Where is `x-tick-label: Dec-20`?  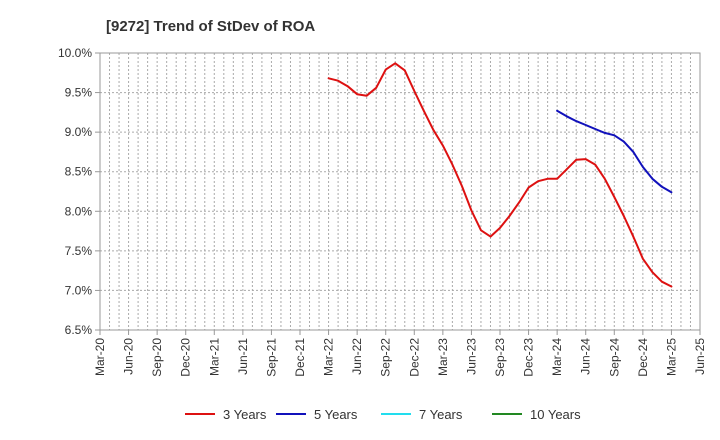 x-tick-label: Dec-20 is located at coordinates (186, 357).